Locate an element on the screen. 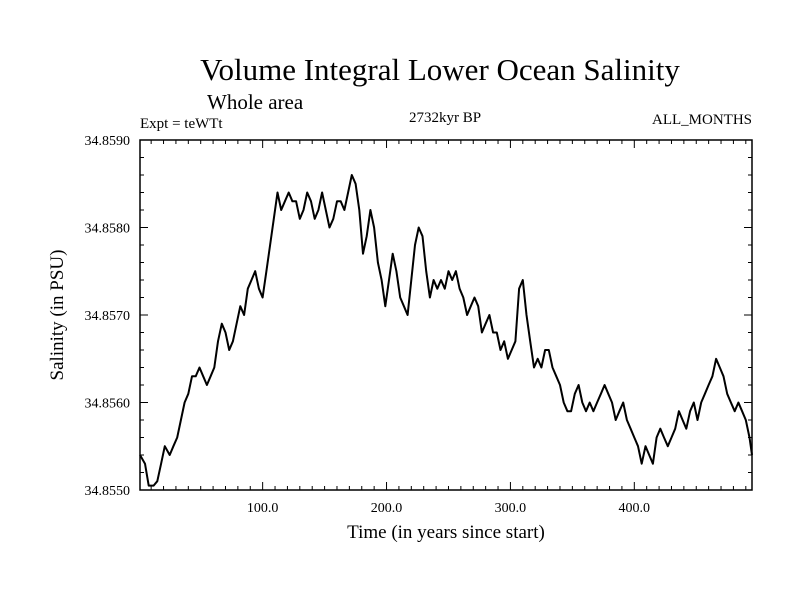 This screenshot has height=600, width=800. y-tick-label: 34.8560 is located at coordinates (108, 404).